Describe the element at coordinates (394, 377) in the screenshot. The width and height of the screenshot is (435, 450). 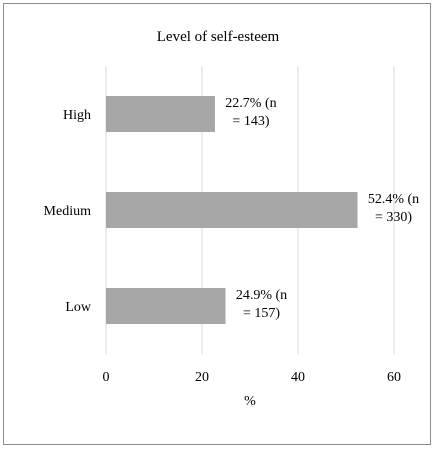
I see `x-tick-label: 60` at that location.